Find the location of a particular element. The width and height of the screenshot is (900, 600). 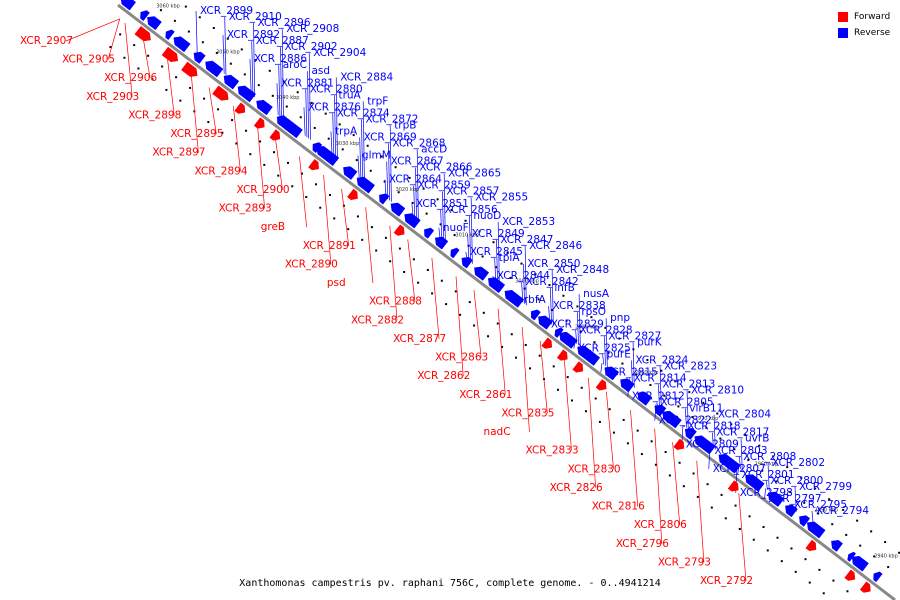

reverse-gene-label: nusA is located at coordinates (596, 294).